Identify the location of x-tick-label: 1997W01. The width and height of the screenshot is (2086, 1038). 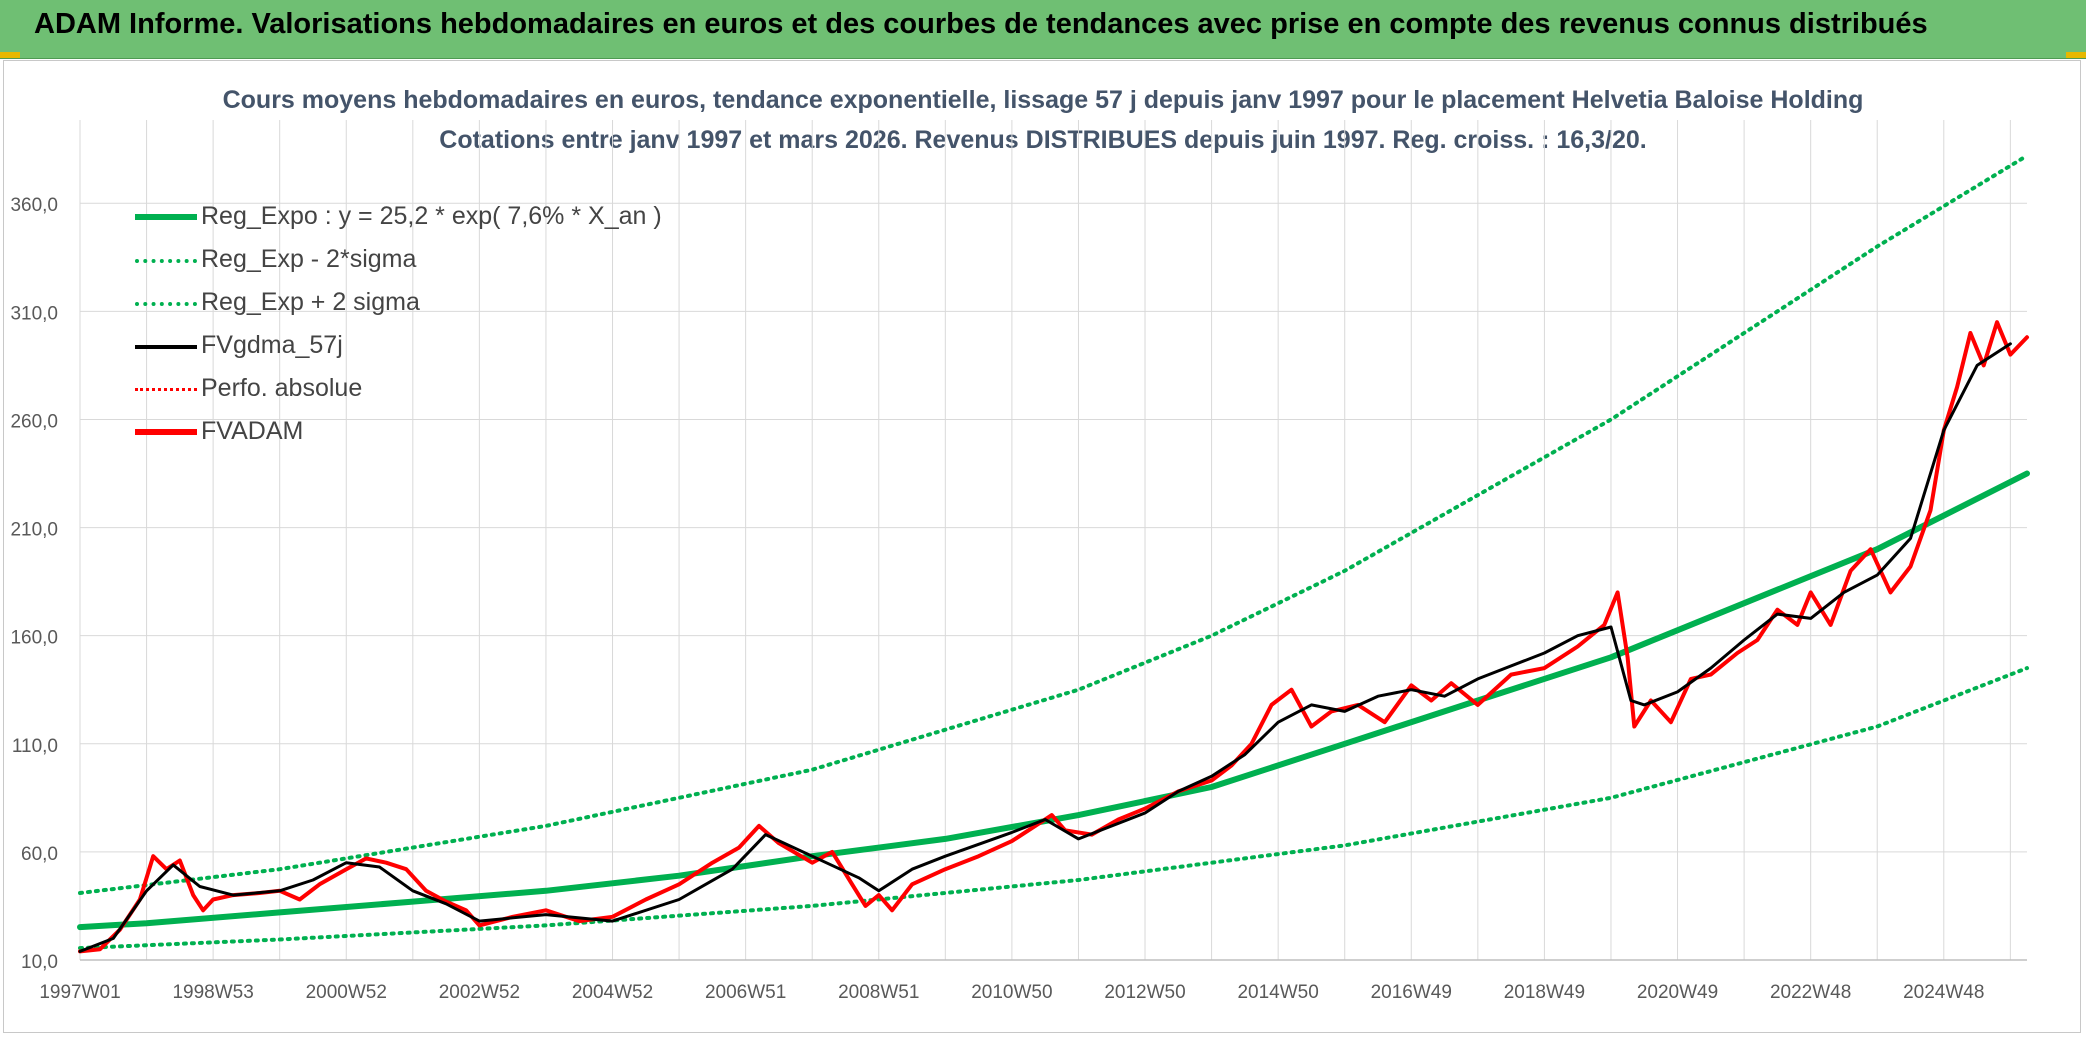
(79, 992).